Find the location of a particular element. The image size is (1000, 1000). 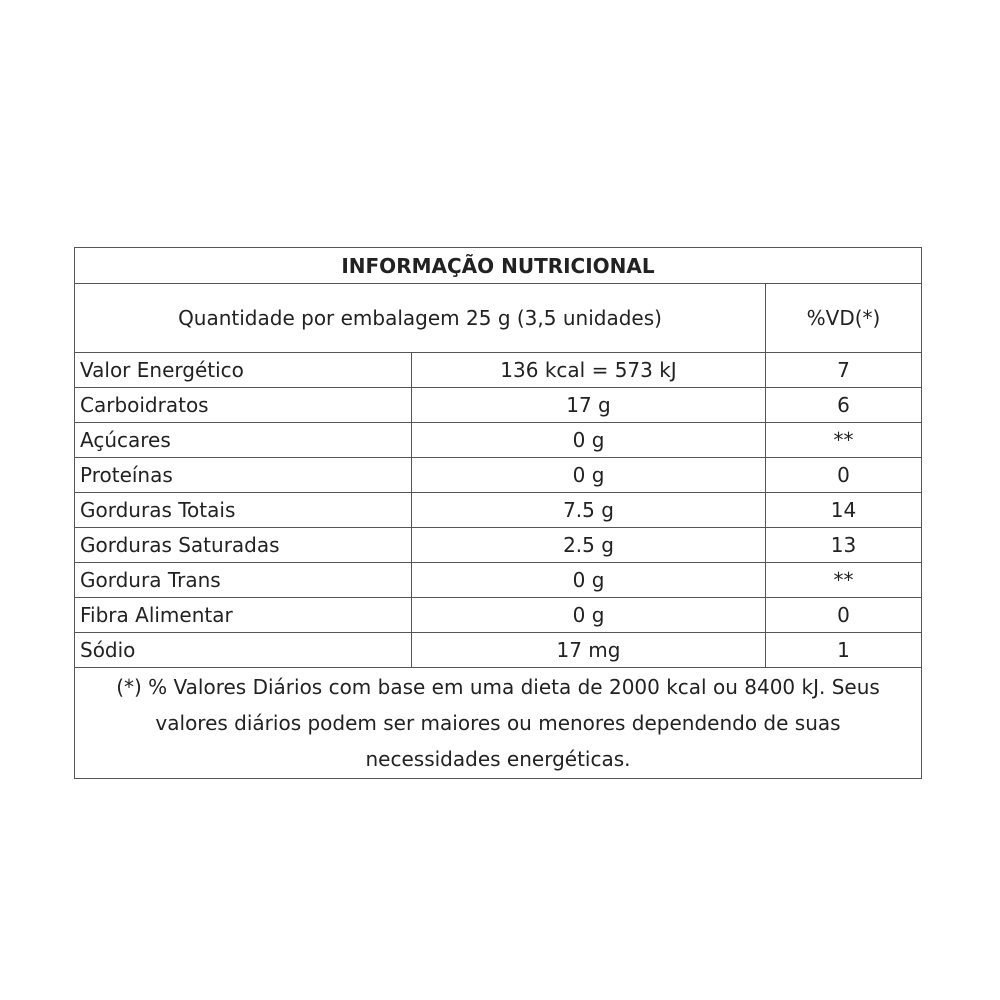

nutrient-amount: 136 kcal = 573 kJ is located at coordinates (588, 370).